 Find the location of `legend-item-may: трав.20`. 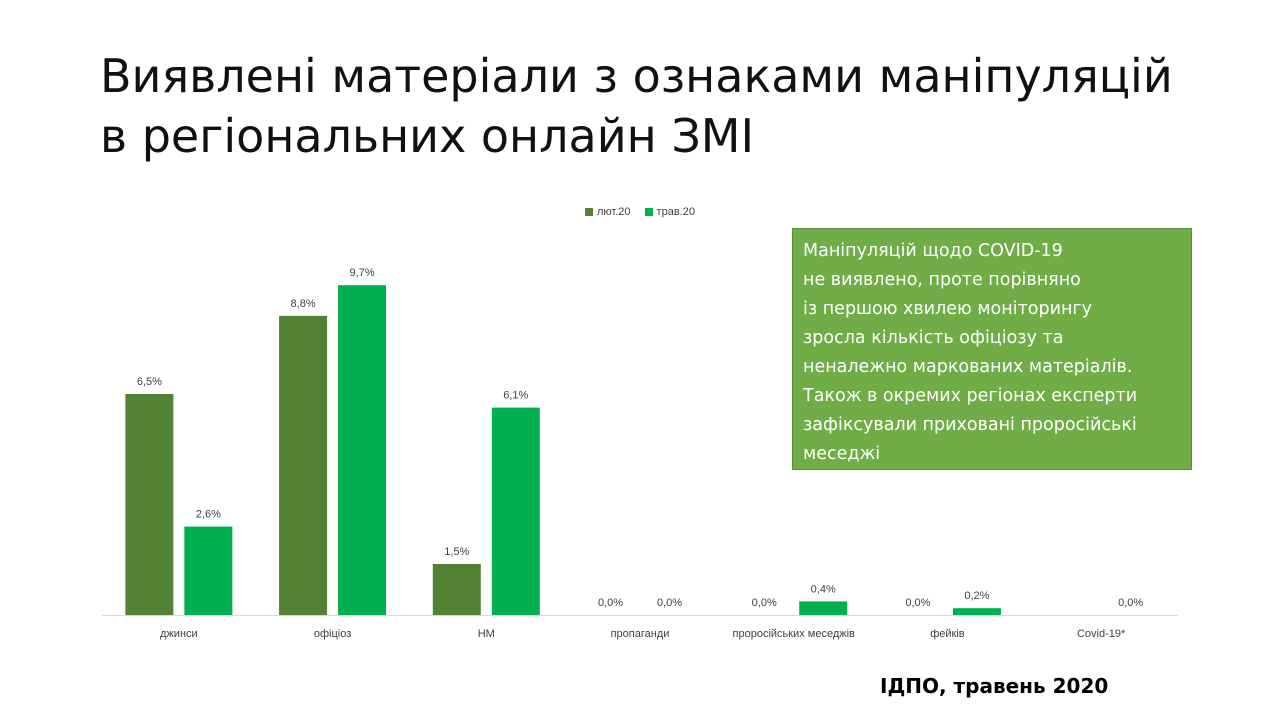

legend-item-may: трав.20 is located at coordinates (669, 212).